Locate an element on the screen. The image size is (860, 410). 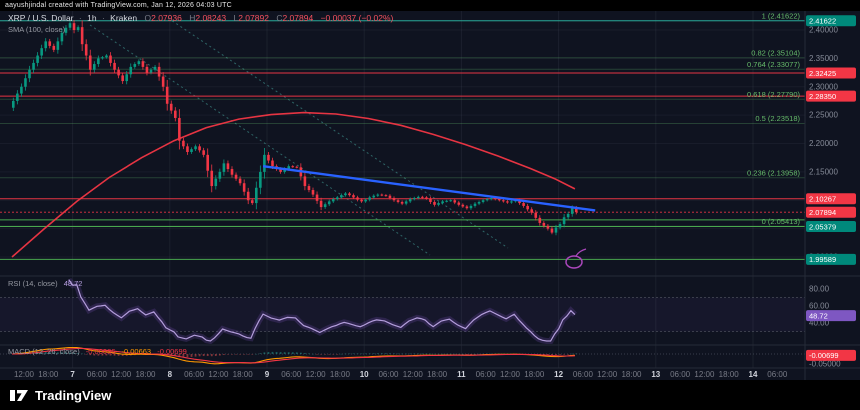
price-tick-label: 2.20000 is located at coordinates (823, 143).